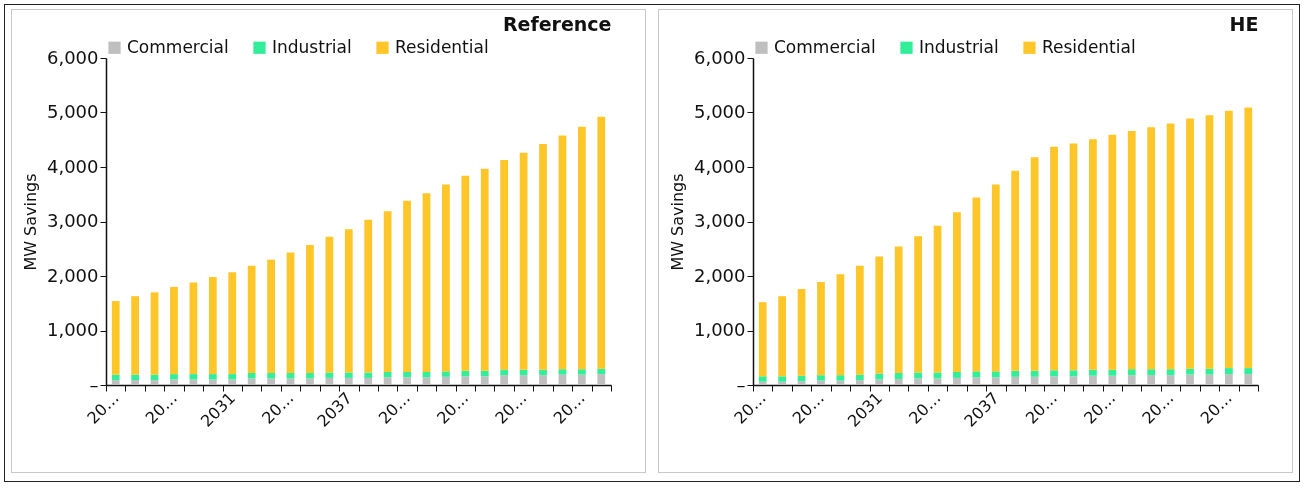  Describe the element at coordinates (1244, 24) in the screenshot. I see `chart-title: HE` at that location.